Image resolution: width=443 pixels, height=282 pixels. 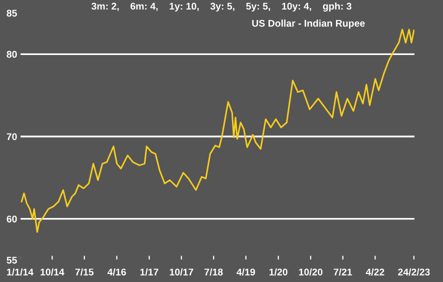 What do you see at coordinates (343, 272) in the screenshot?
I see `x-tick-label: 7/21` at bounding box center [343, 272].